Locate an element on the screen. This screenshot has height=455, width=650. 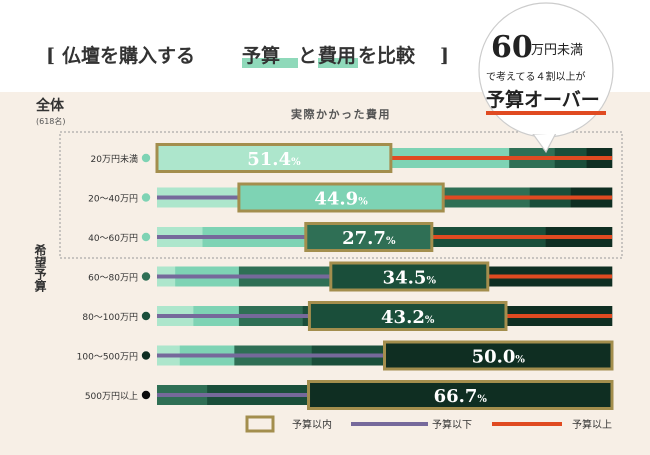
title-highlight-hiyou is located at coordinates (338, 63).